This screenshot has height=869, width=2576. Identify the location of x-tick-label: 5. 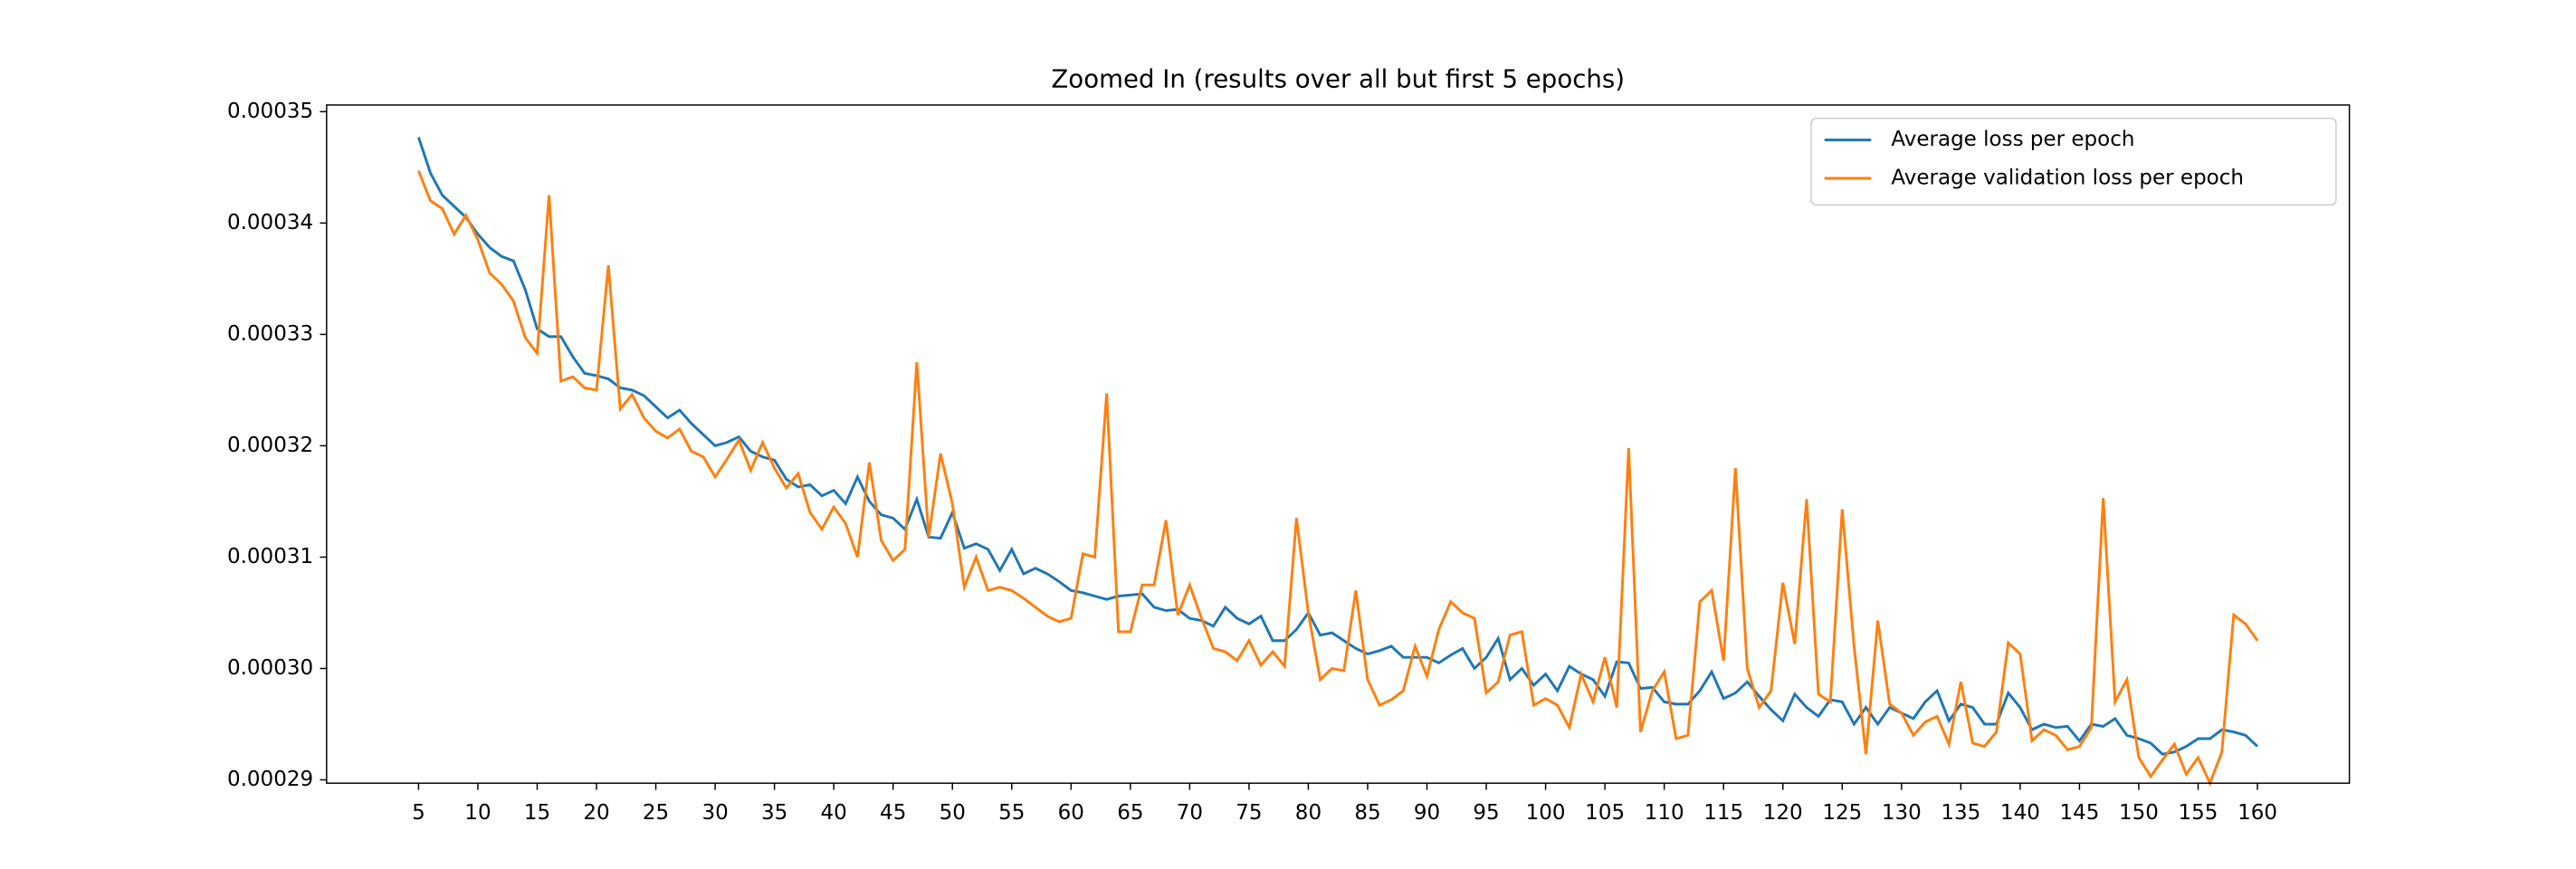
(418, 813).